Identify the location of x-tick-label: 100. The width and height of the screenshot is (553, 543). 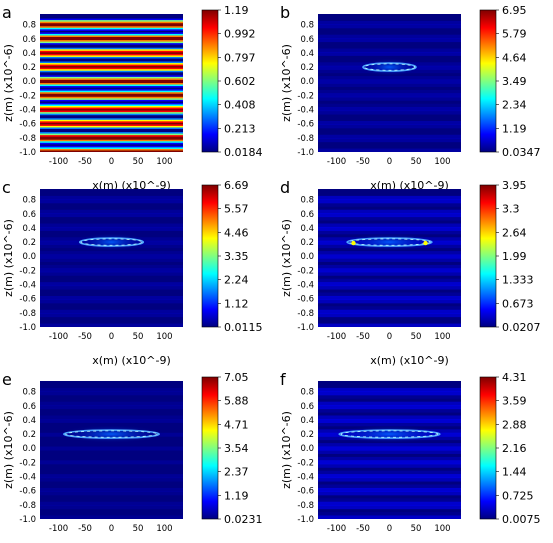
(164, 529).